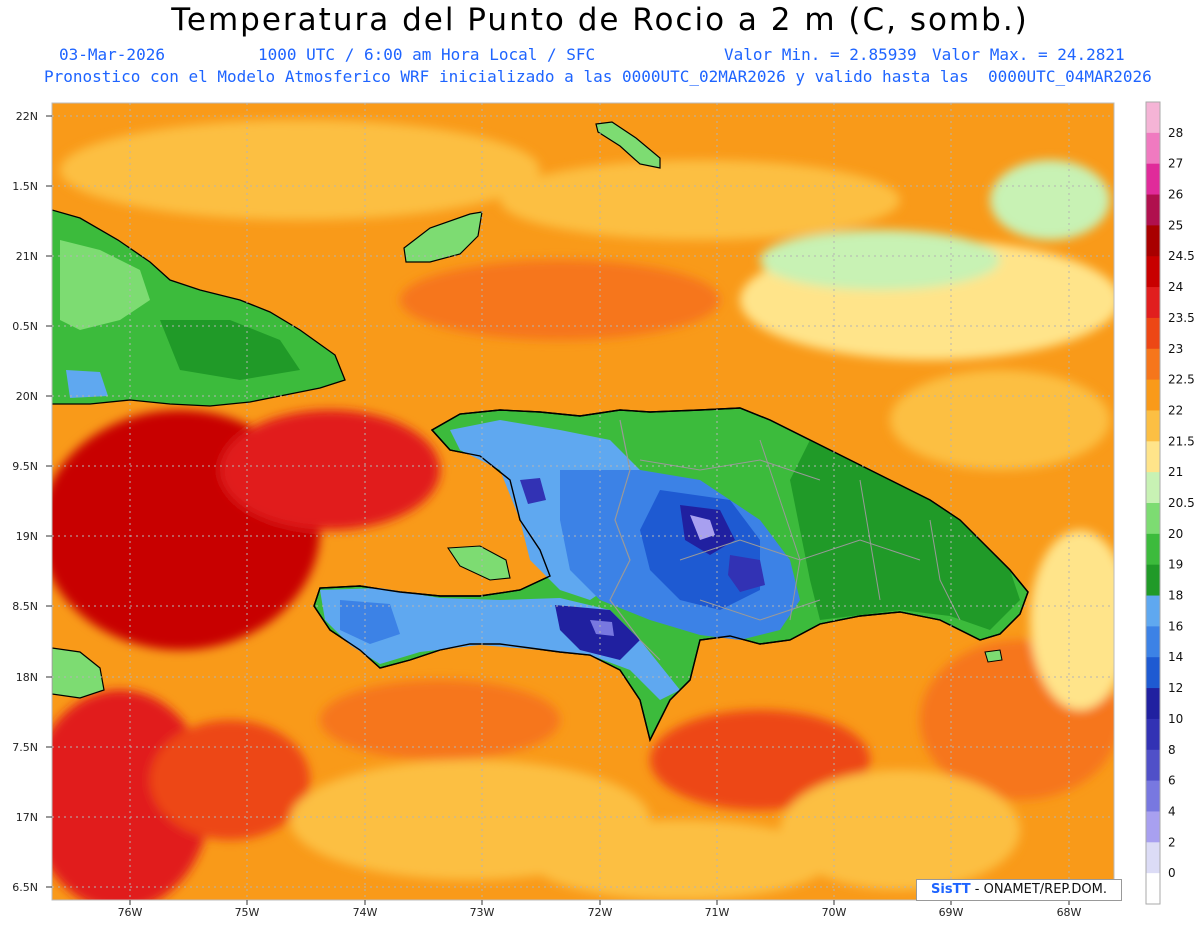 The width and height of the screenshot is (1200, 927). What do you see at coordinates (1175, 287) in the screenshot?
I see `colorbar-label: 24` at bounding box center [1175, 287].